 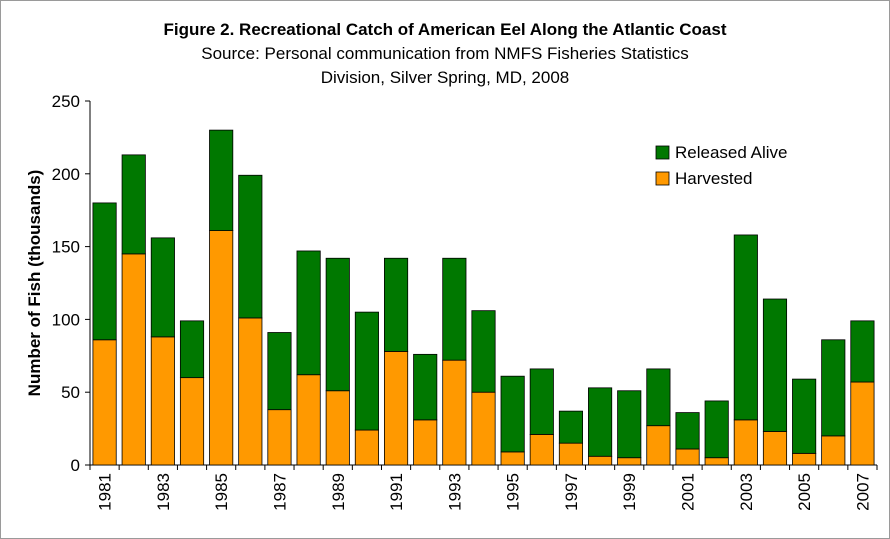 What do you see at coordinates (746, 492) in the screenshot?
I see `x-tick-label: 2003` at bounding box center [746, 492].